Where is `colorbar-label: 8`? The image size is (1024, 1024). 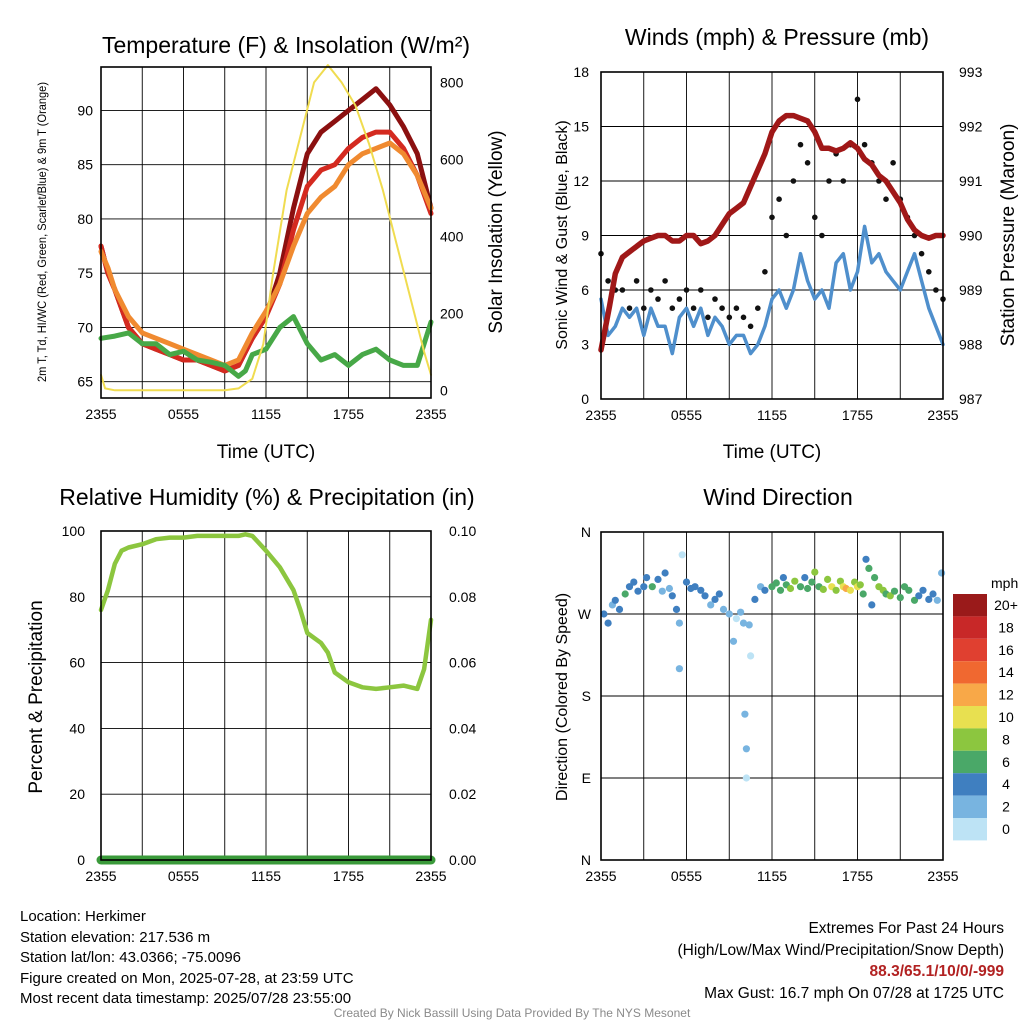
colorbar-label: 8 is located at coordinates (1006, 739).